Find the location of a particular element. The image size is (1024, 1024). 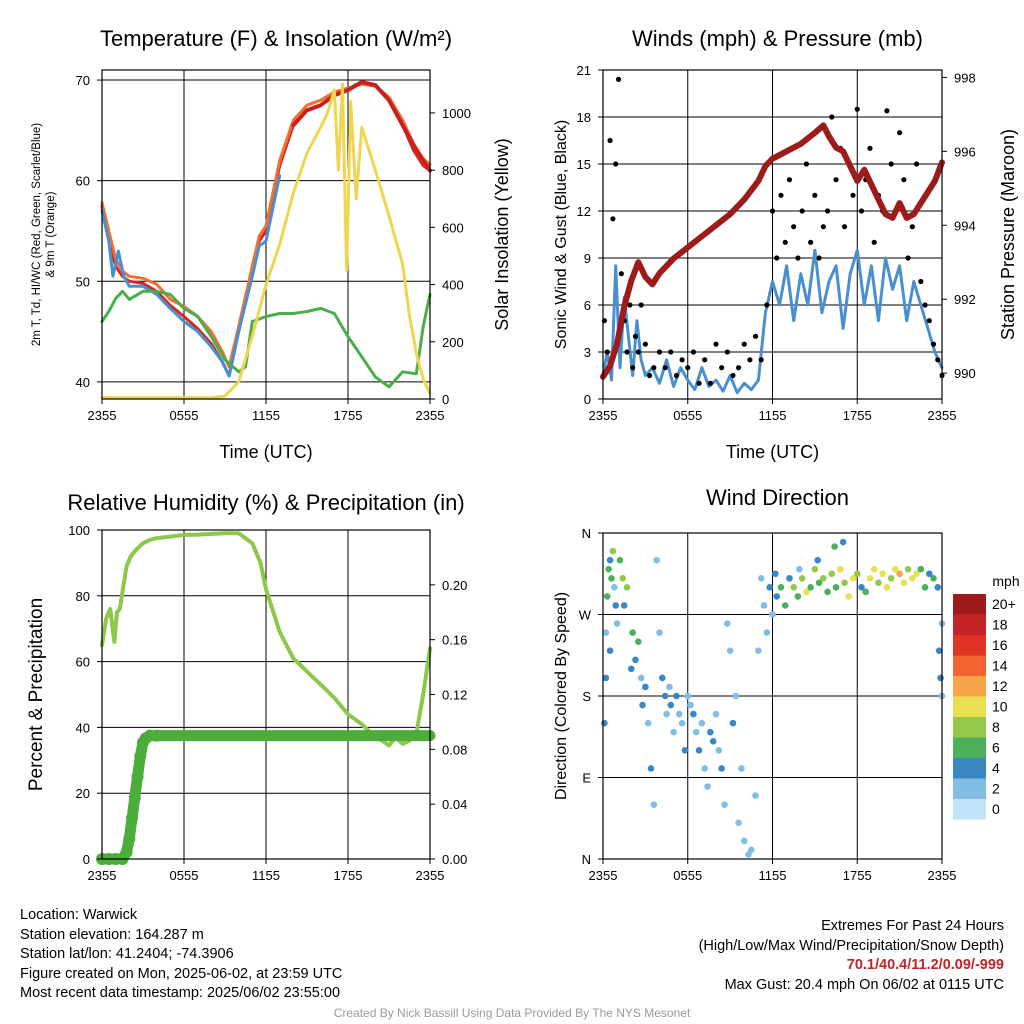

extremes-values: 70.1/40.4/11.2/0.09/-999 is located at coordinates (925, 965).